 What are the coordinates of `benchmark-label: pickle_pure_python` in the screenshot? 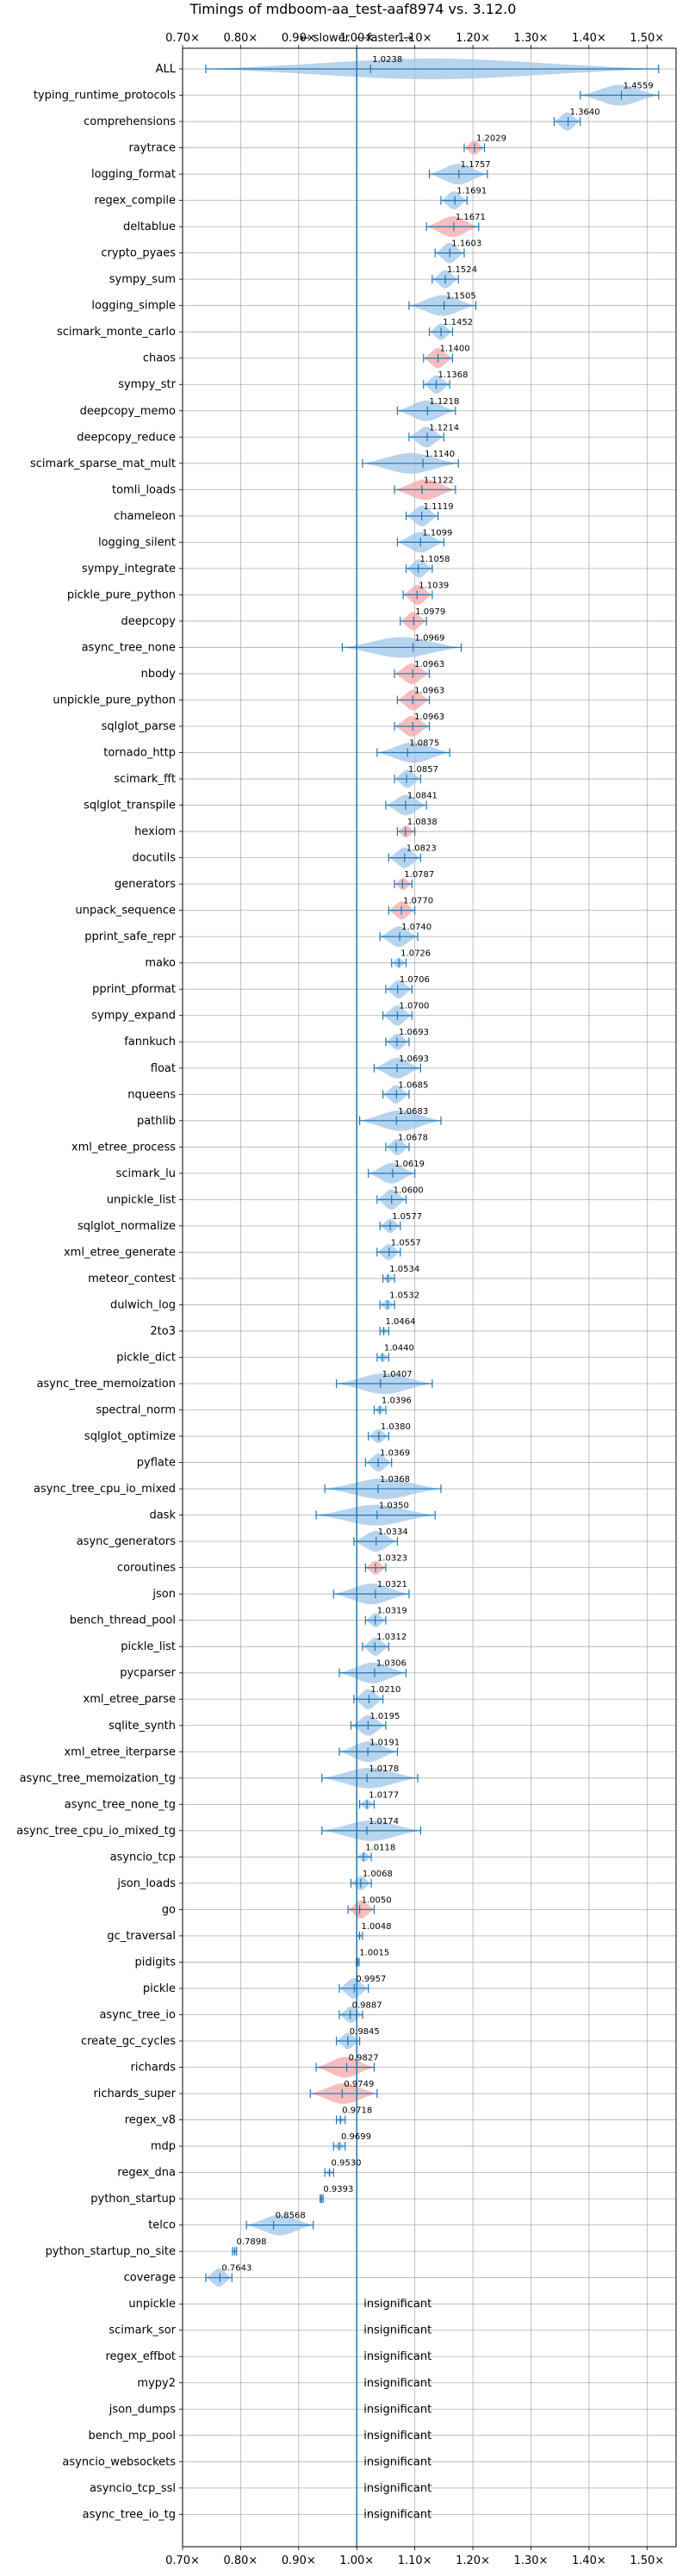 It's located at (121, 595).